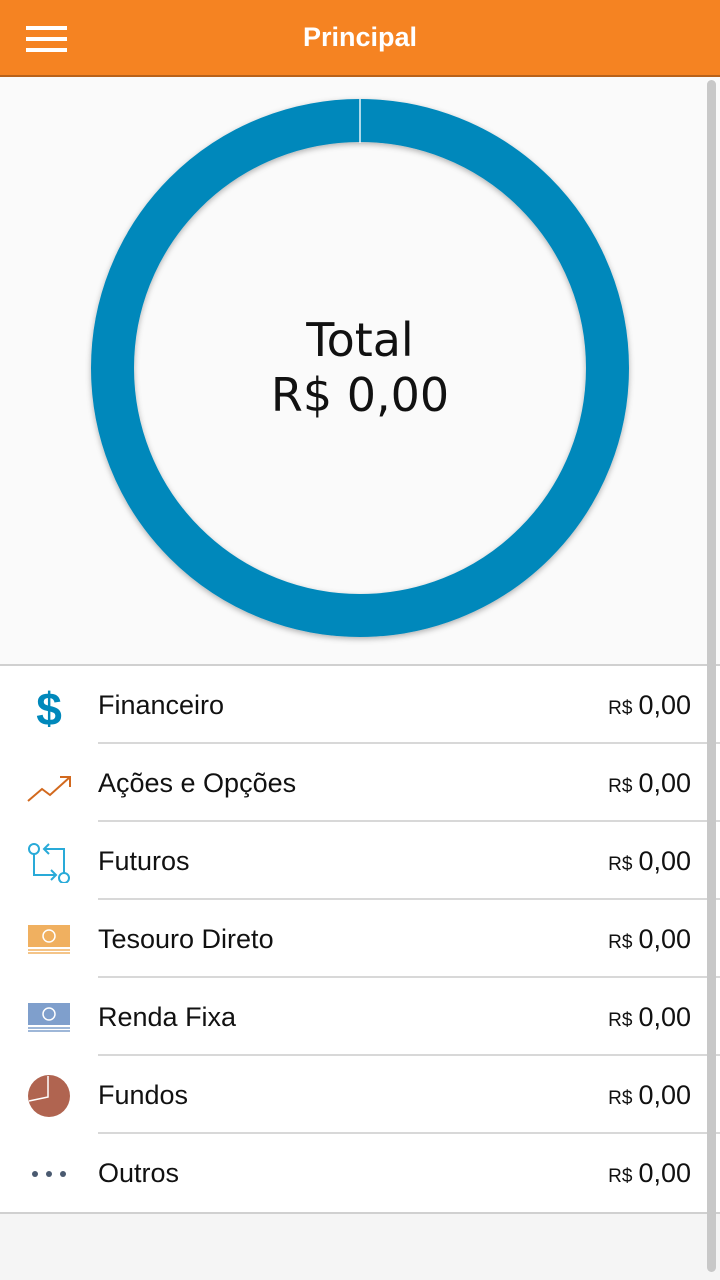 This screenshot has height=1280, width=720. What do you see at coordinates (711, 676) in the screenshot?
I see `scrollbar` at bounding box center [711, 676].